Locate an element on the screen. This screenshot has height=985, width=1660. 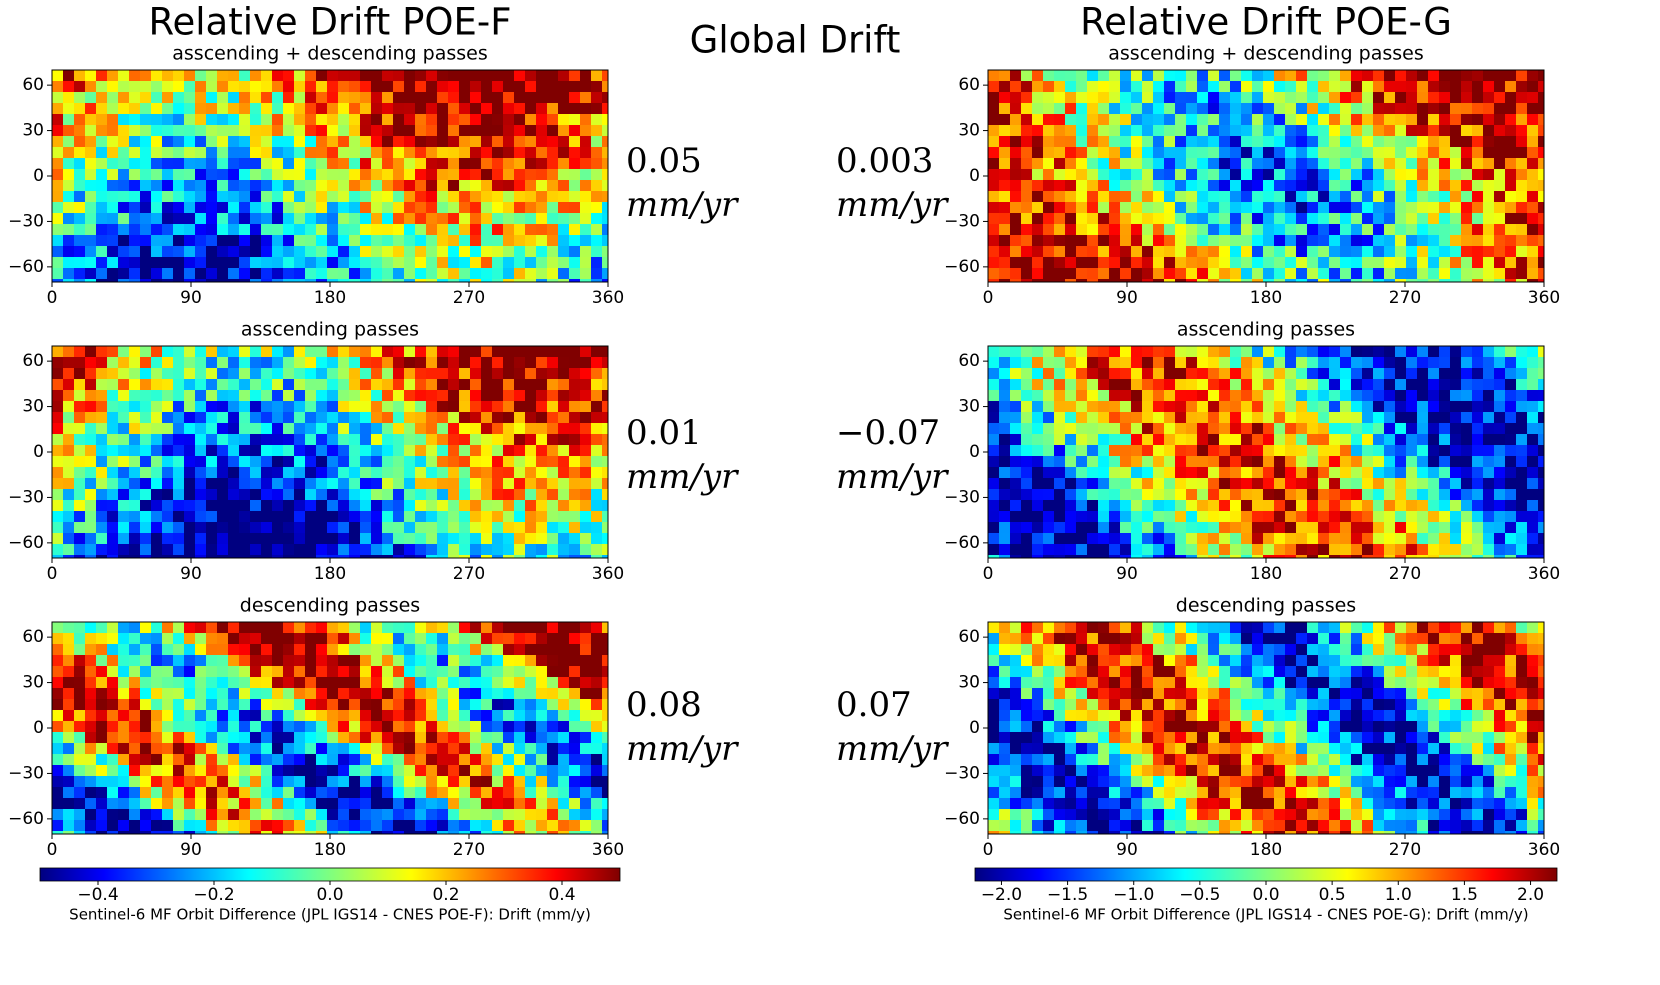
drift-value: 0.003 is located at coordinates (884, 161).